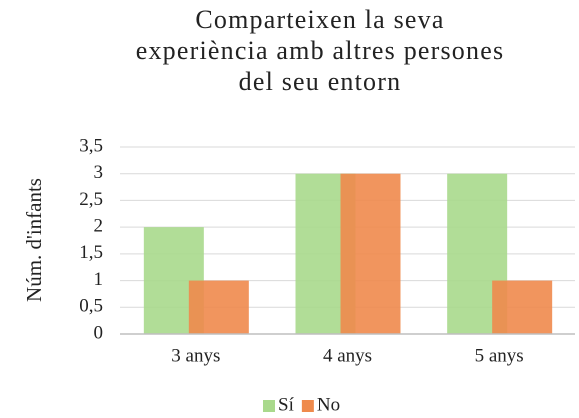  What do you see at coordinates (91, 306) in the screenshot?
I see `y-tick-label: 0,5` at bounding box center [91, 306].